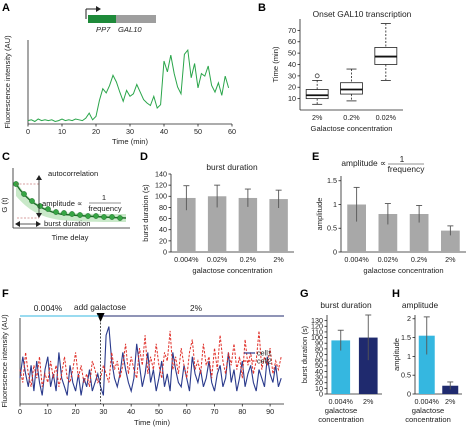 This screenshot has height=436, width=474. Describe the element at coordinates (341, 410) in the screenshot. I see `chart-g-xlabel-line1: galactose` at that location.